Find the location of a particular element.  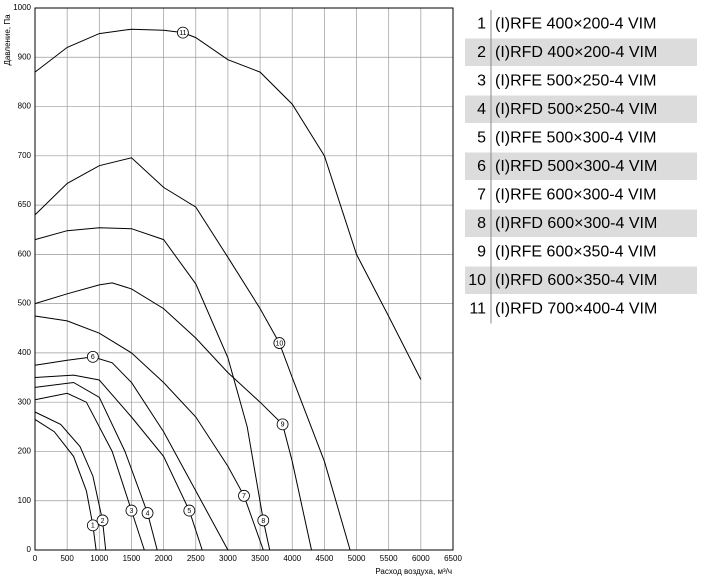

curve-label: 6 is located at coordinates (93, 357).